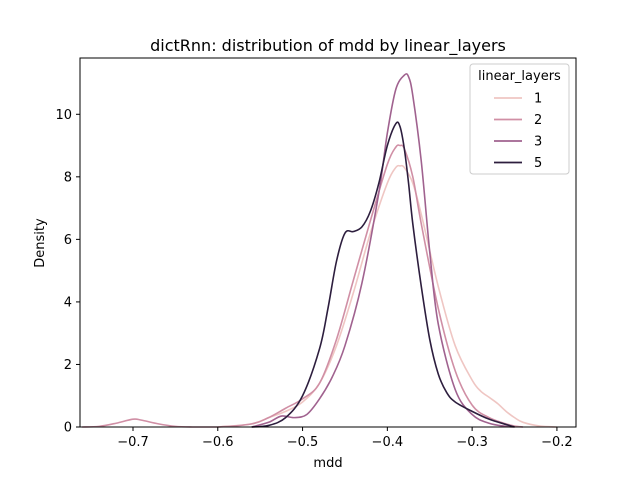 The height and width of the screenshot is (480, 640). Describe the element at coordinates (67, 272) in the screenshot. I see `y-axis-ticks: 0 2 4 6 8 10` at that location.